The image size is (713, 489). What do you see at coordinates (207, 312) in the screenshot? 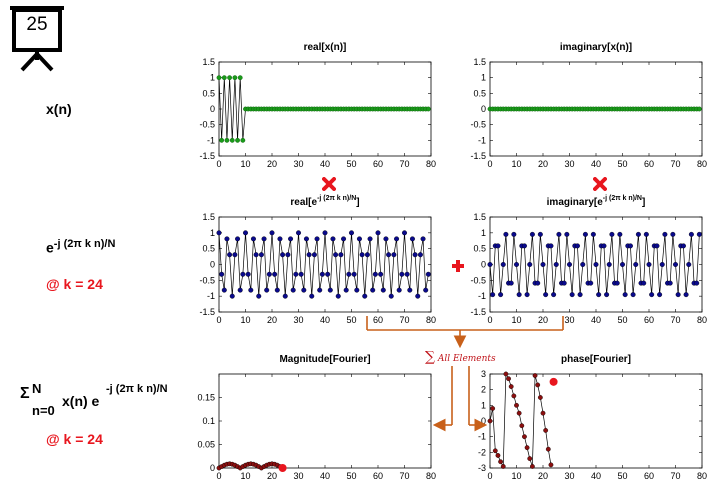
I see `y-tick-label: -1.5` at bounding box center [207, 312].